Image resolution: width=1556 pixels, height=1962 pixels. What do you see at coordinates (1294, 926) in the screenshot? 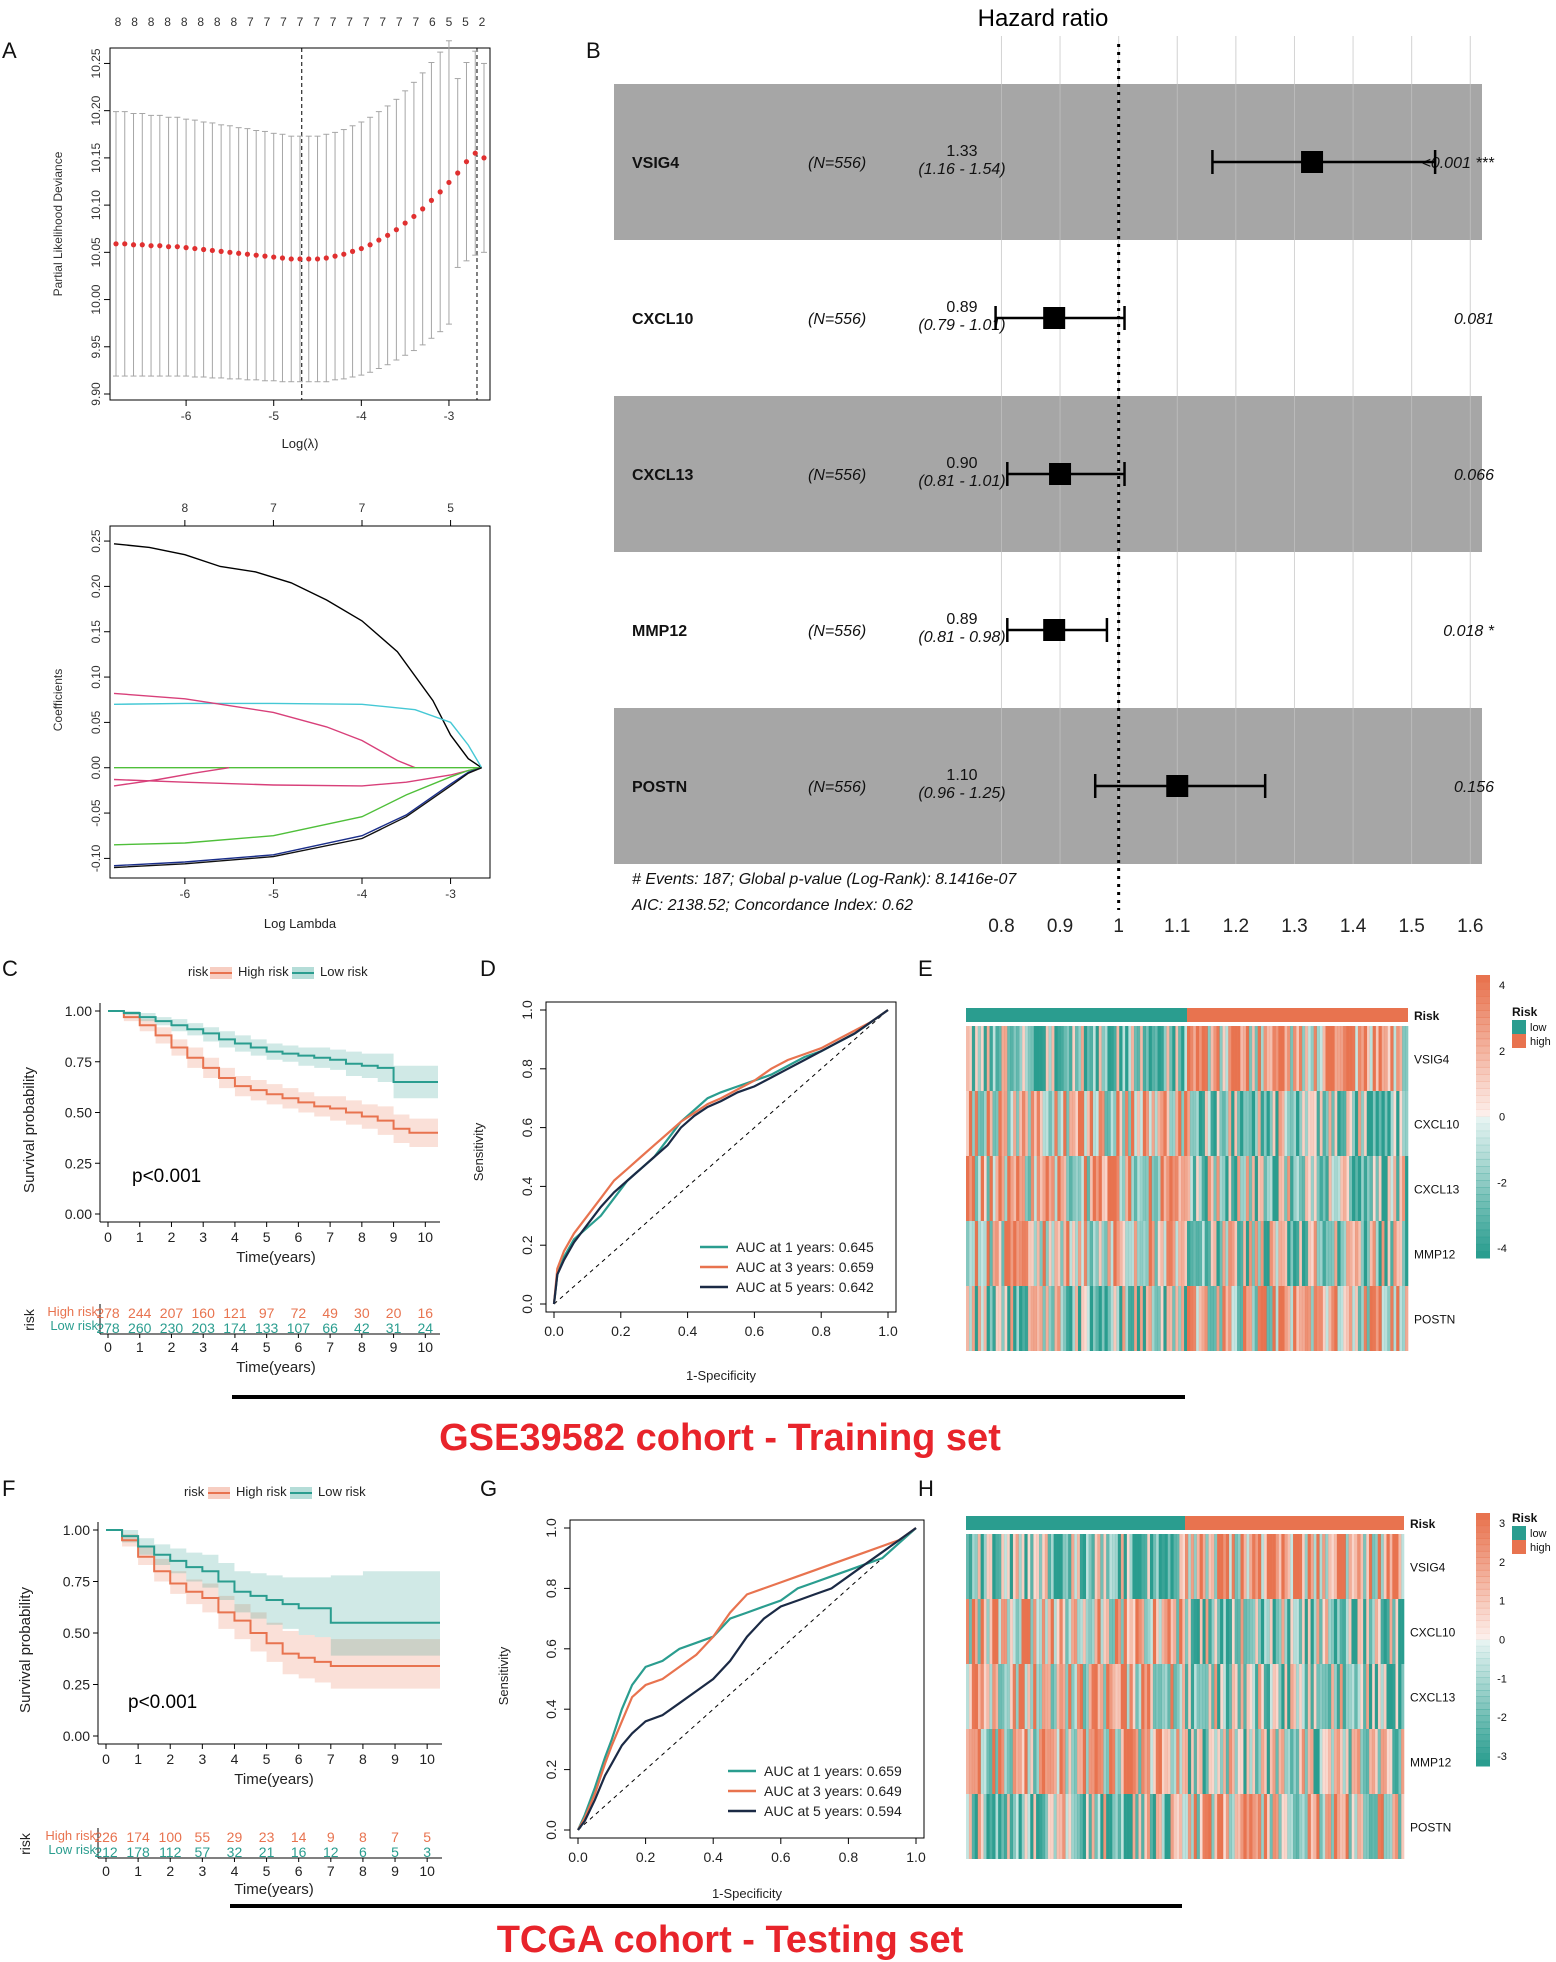
I see `x-tick-label: 1.3` at bounding box center [1294, 926].